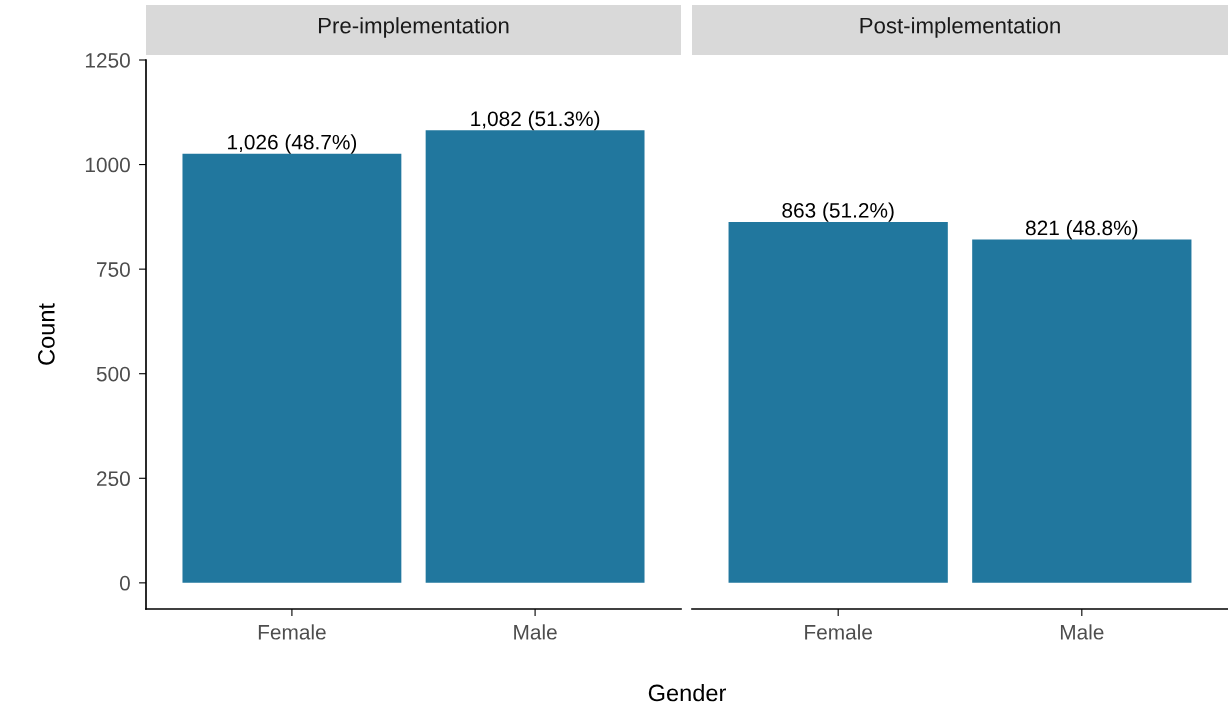 This screenshot has width=1228, height=711. Describe the element at coordinates (838, 212) in the screenshot. I see `data-label: 863 (51.2%)` at that location.